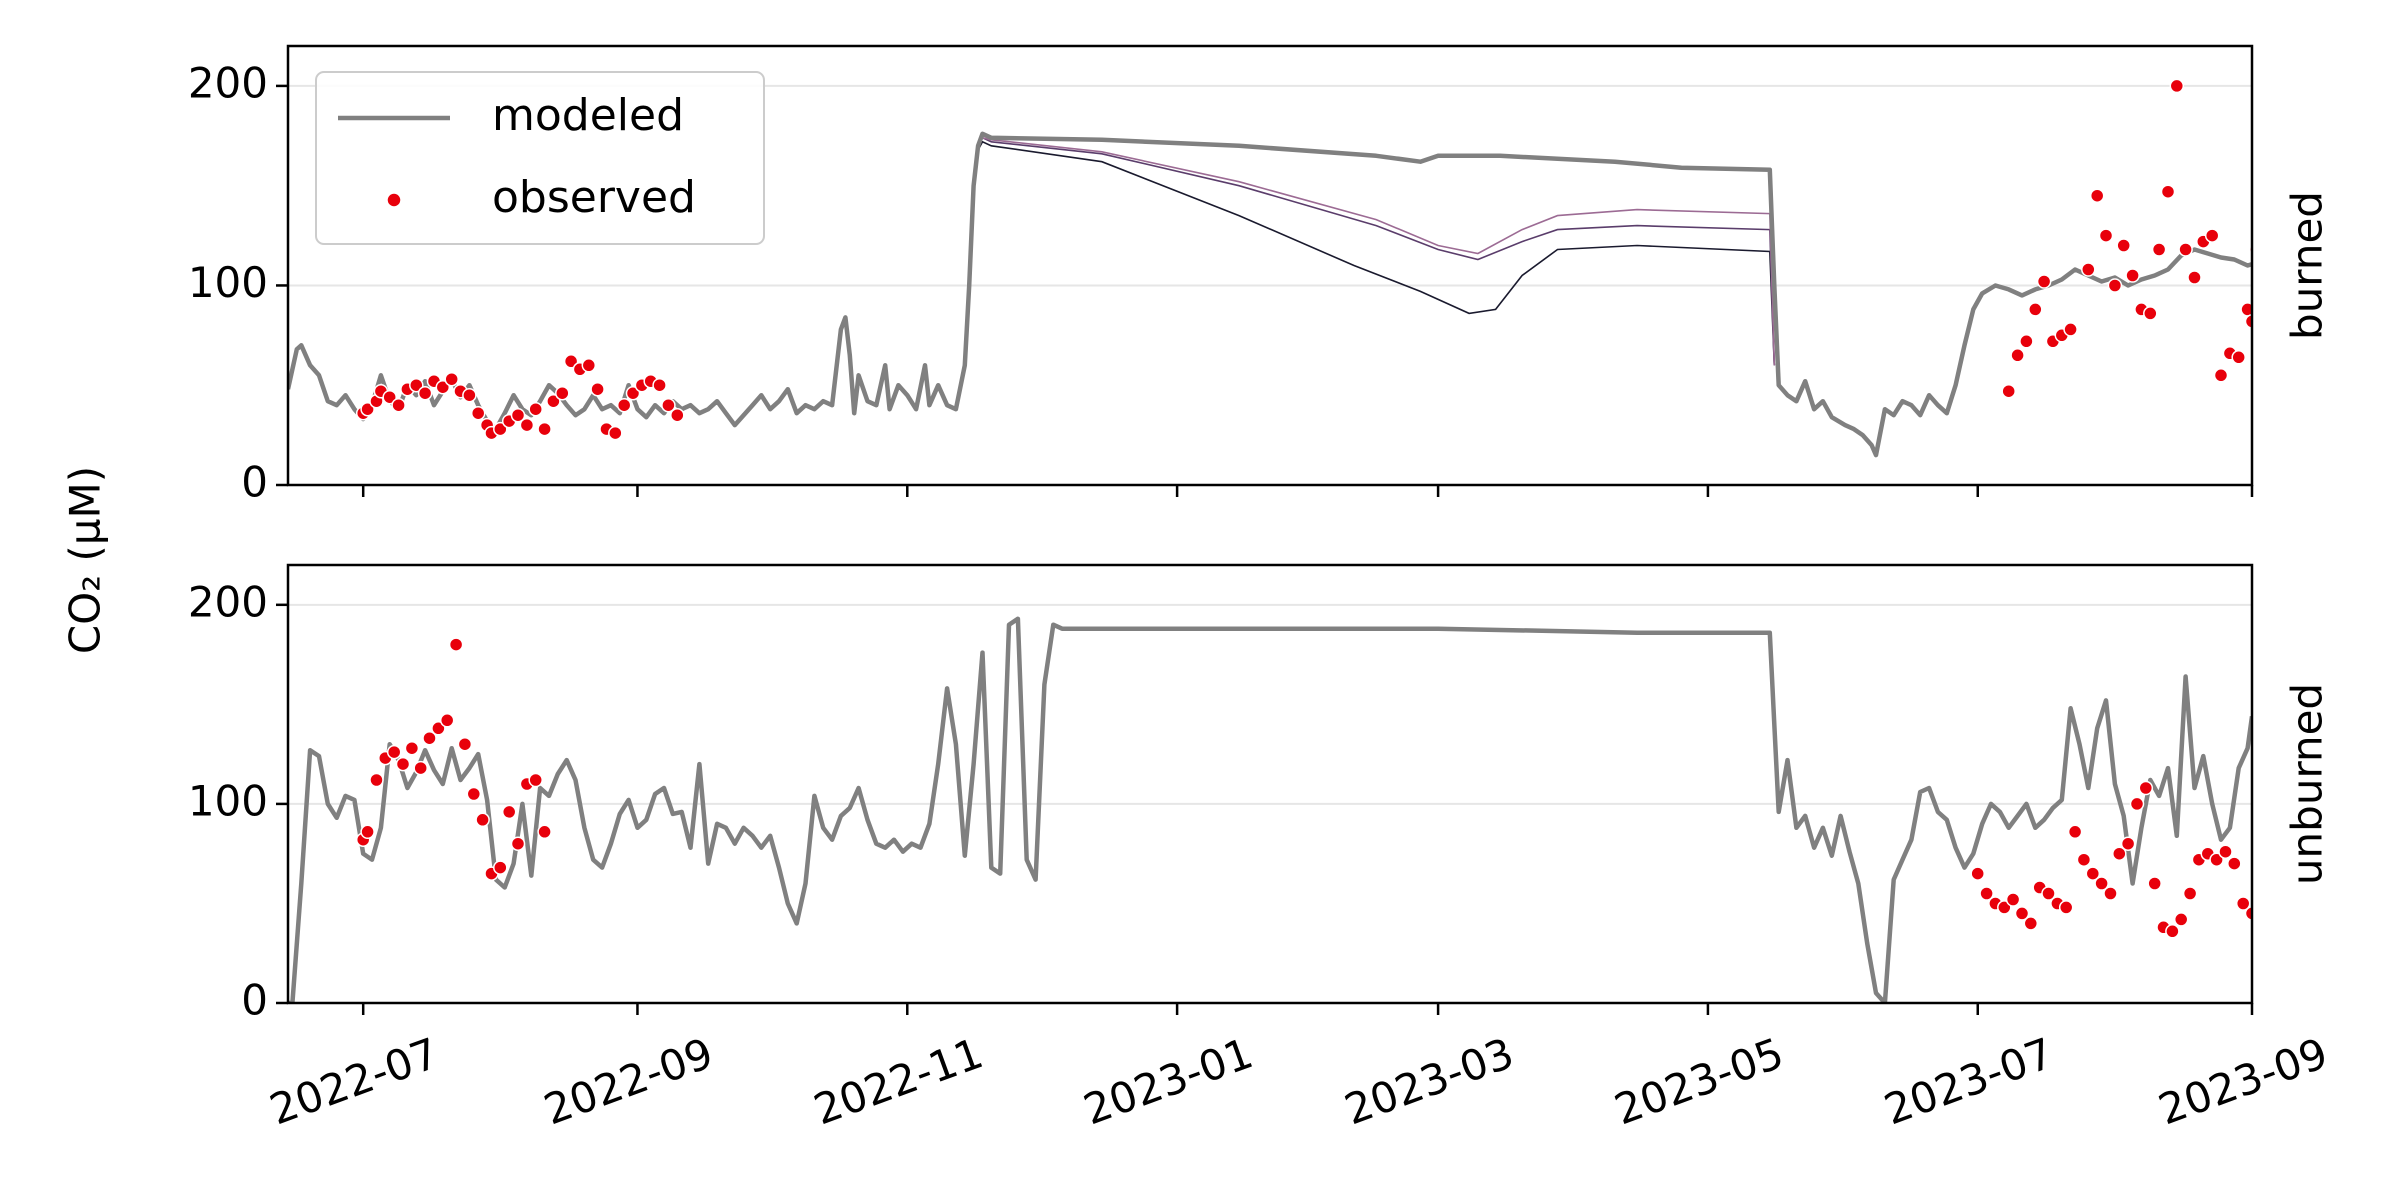  I want to click on y-axis-title: CO₂ (μM), so click(85, 560).